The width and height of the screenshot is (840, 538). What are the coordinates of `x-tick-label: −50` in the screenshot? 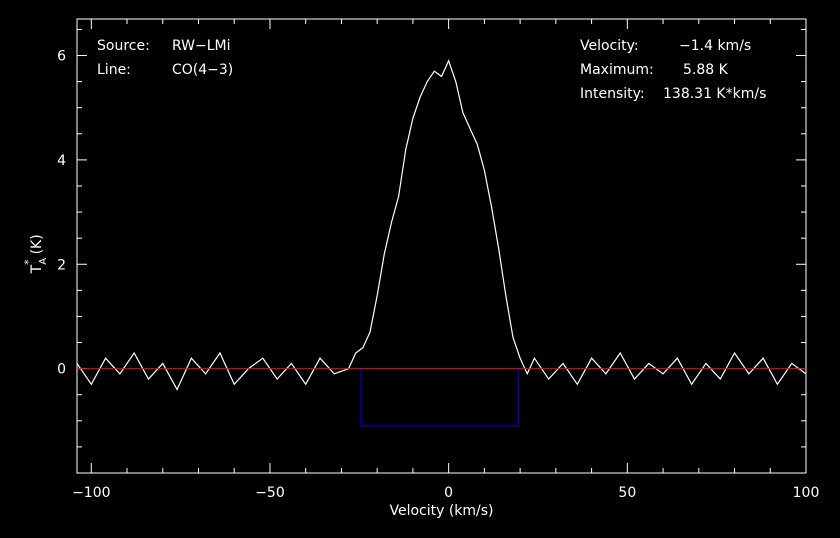 It's located at (270, 493).